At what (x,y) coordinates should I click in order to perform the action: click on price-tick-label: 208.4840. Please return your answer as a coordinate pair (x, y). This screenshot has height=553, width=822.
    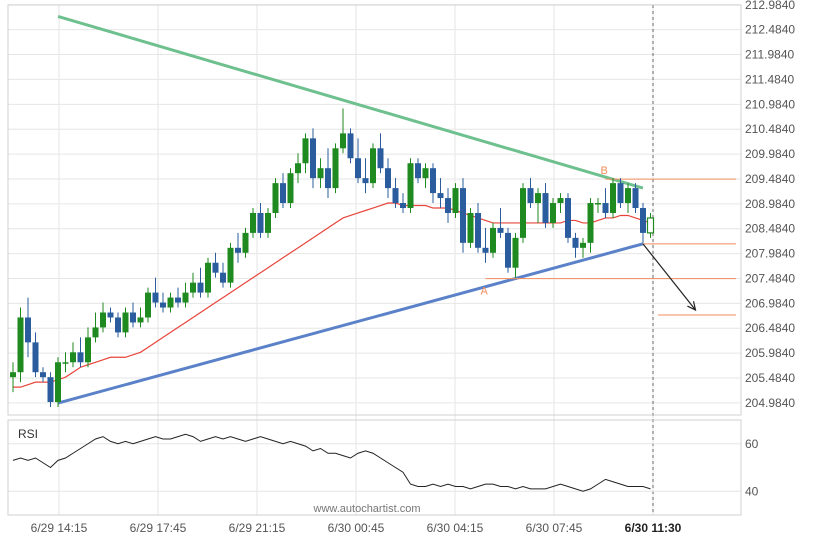
    Looking at the image, I should click on (770, 229).